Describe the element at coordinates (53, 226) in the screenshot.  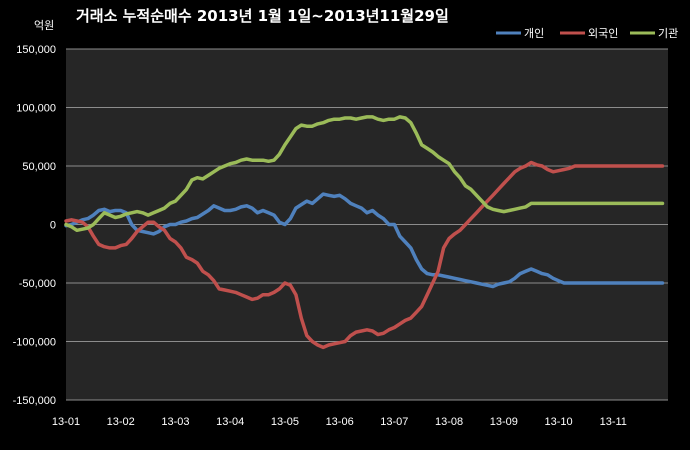
I see `y-tick-label: 0` at that location.